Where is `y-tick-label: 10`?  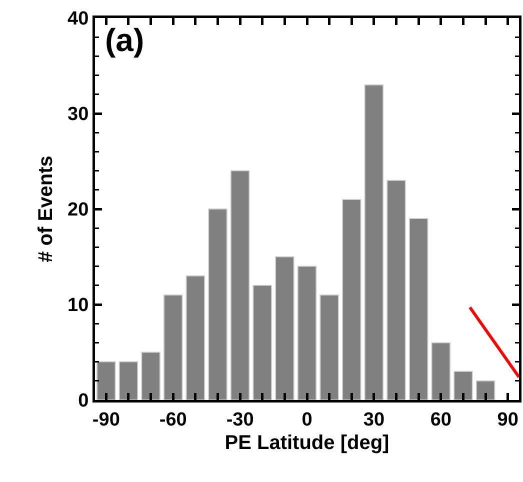
y-tick-label: 10 is located at coordinates (78, 305).